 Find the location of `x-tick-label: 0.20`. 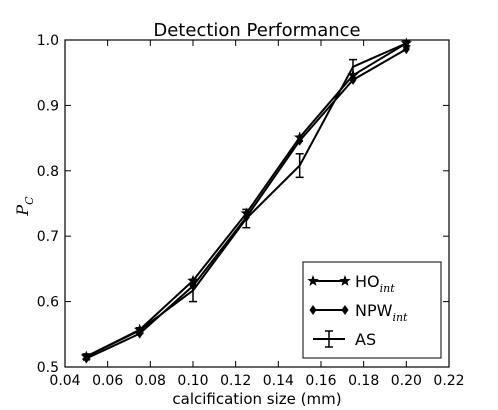

x-tick-label: 0.20 is located at coordinates (406, 381).